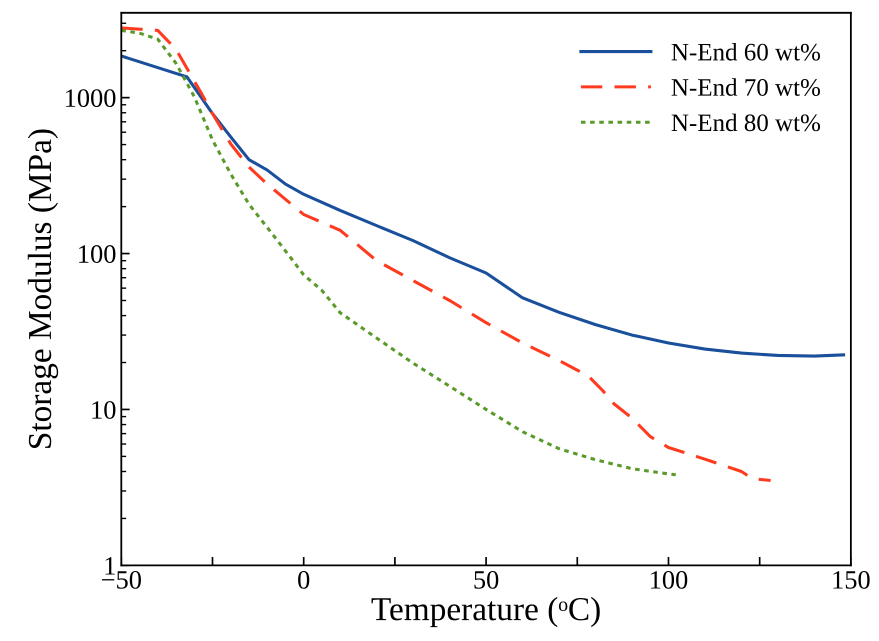 Image resolution: width=879 pixels, height=641 pixels. I want to click on y-tick-label: 10, so click(104, 410).